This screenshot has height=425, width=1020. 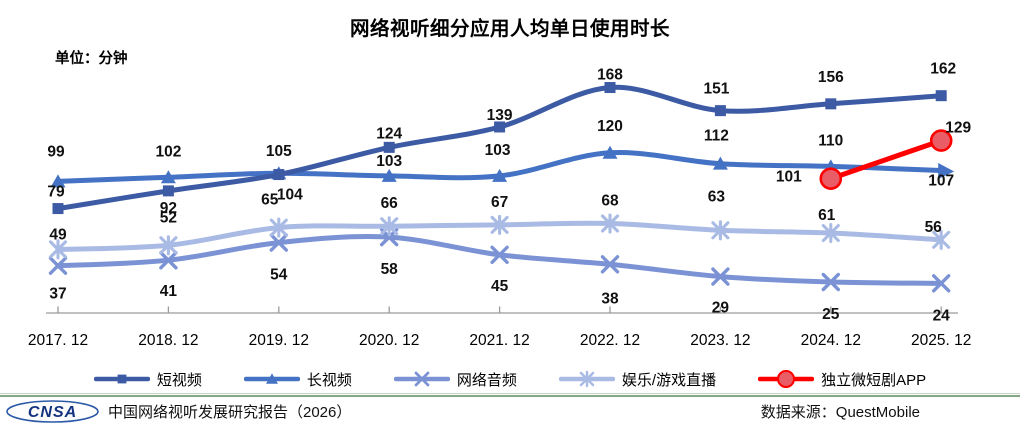 What do you see at coordinates (56, 192) in the screenshot?
I see `data-label: 79` at bounding box center [56, 192].